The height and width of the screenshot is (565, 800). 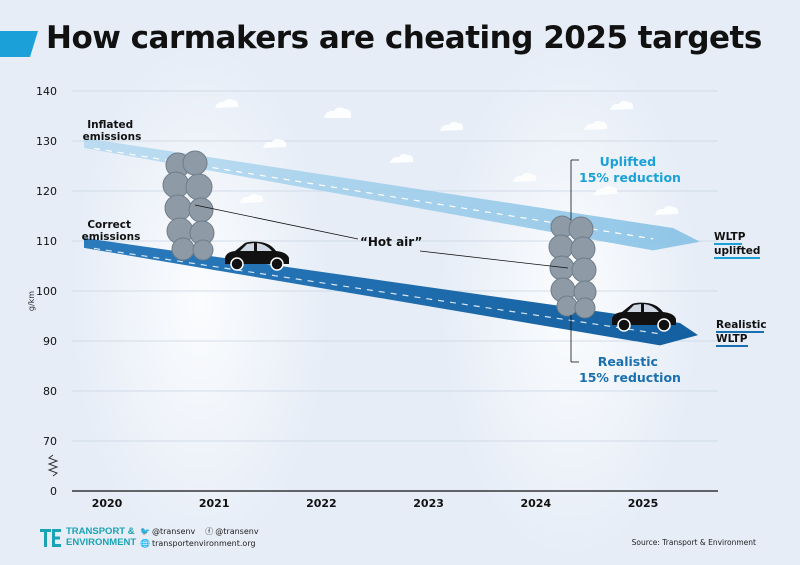 What do you see at coordinates (107, 503) in the screenshot?
I see `x-tick-2020: 2020` at bounding box center [107, 503].